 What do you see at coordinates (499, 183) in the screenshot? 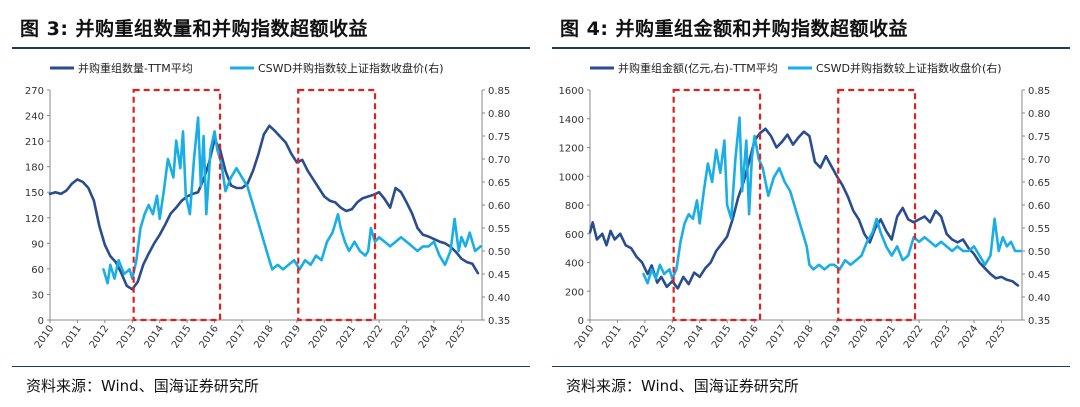
I see `figure-3-y-right-tick-label: 0.65` at bounding box center [499, 183].